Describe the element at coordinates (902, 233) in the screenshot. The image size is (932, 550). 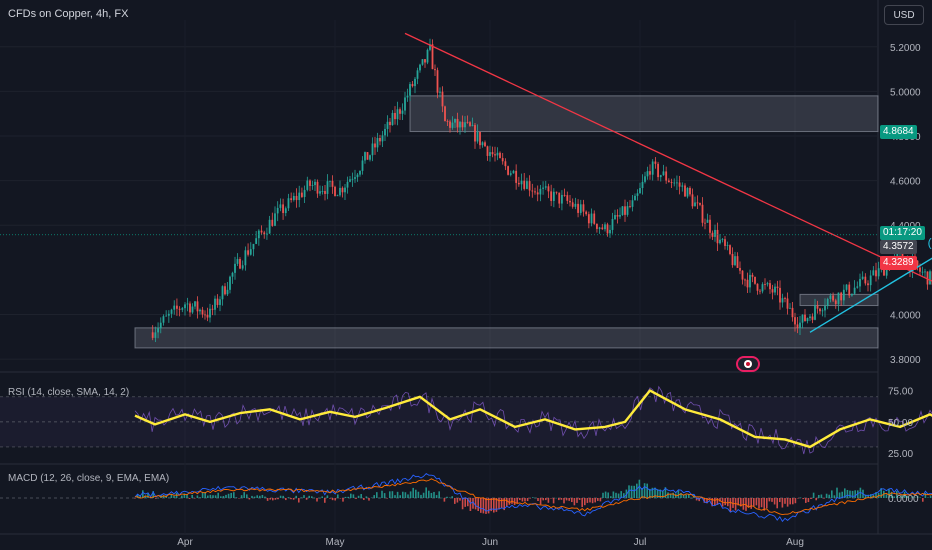
I see `countdown-tag: 01:17:20` at that location.